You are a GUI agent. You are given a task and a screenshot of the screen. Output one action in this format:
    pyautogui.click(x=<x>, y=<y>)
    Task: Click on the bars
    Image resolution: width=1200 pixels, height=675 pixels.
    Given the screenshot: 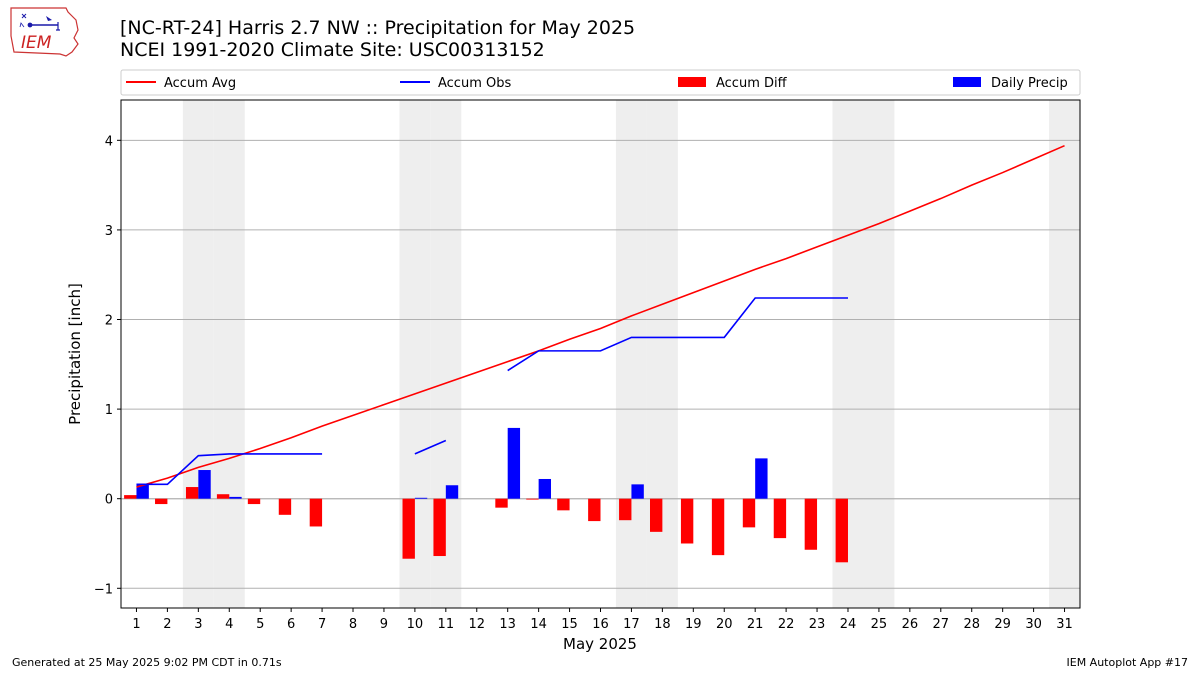 What is the action you would take?
    pyautogui.click(x=486, y=495)
    